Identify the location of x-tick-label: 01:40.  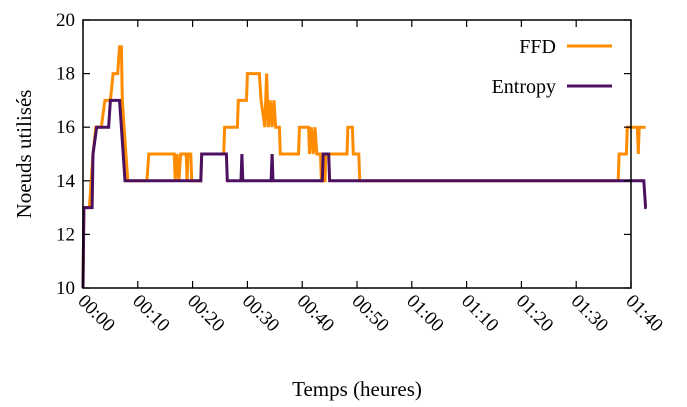
(643, 313).